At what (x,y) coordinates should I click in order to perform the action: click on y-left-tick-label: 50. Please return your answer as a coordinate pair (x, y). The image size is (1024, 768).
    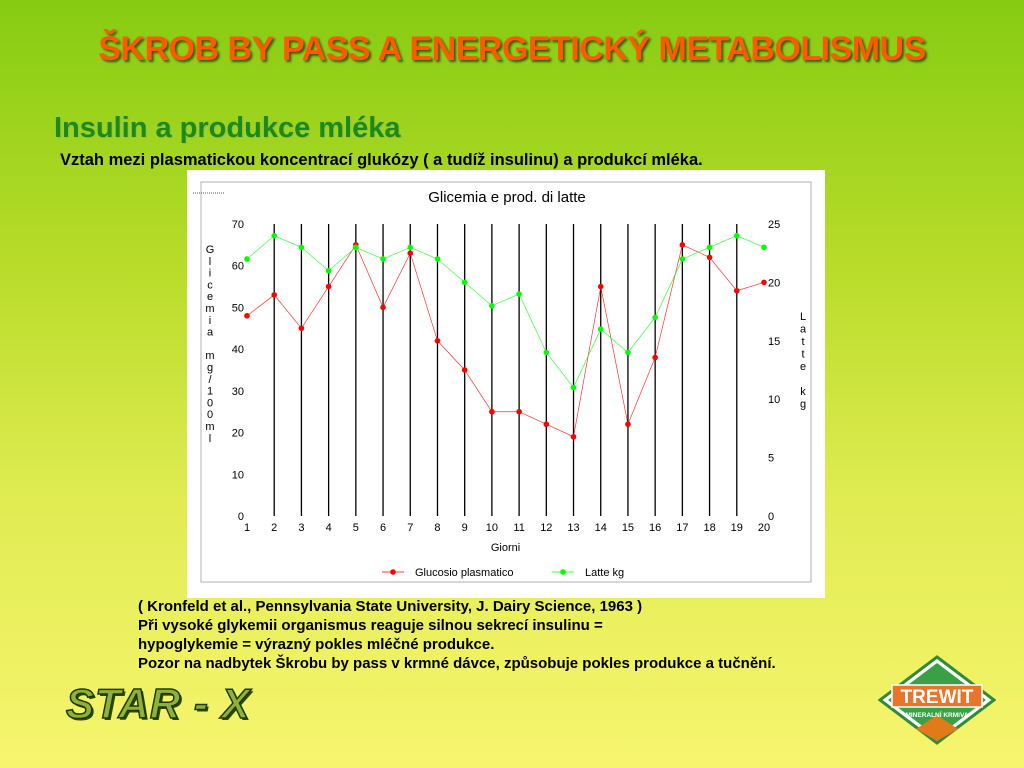
    Looking at the image, I should click on (238, 308).